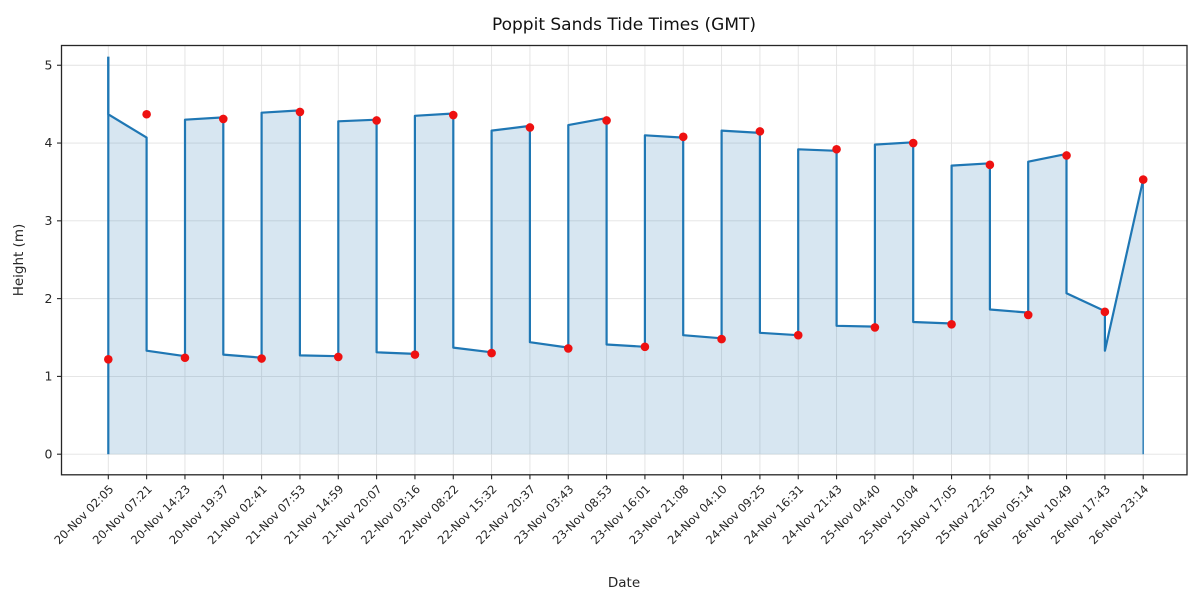  What do you see at coordinates (19, 260) in the screenshot?
I see `y-axis-label: Height (m)` at bounding box center [19, 260].